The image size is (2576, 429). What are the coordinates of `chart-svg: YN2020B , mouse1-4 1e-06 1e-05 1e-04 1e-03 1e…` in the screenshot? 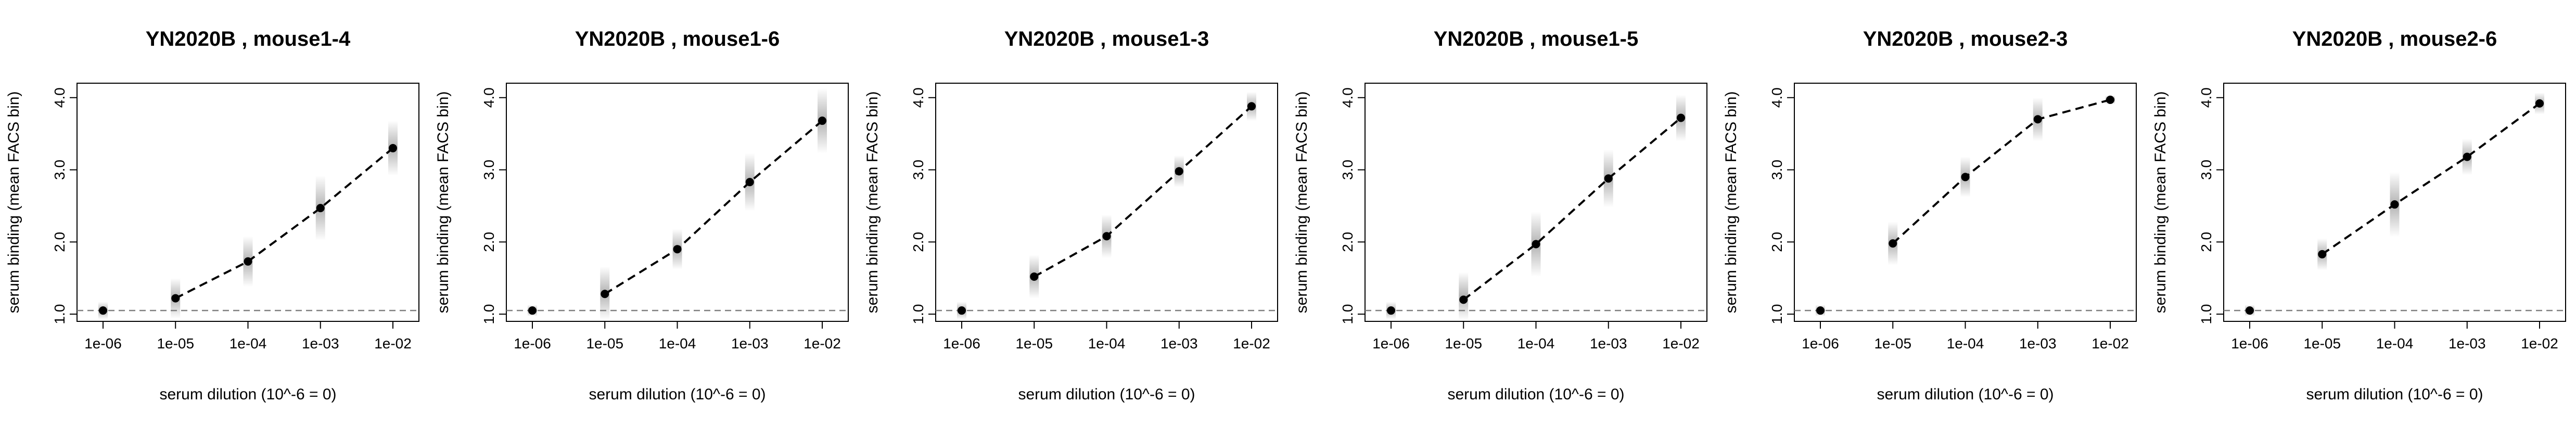 It's located at (212, 216).